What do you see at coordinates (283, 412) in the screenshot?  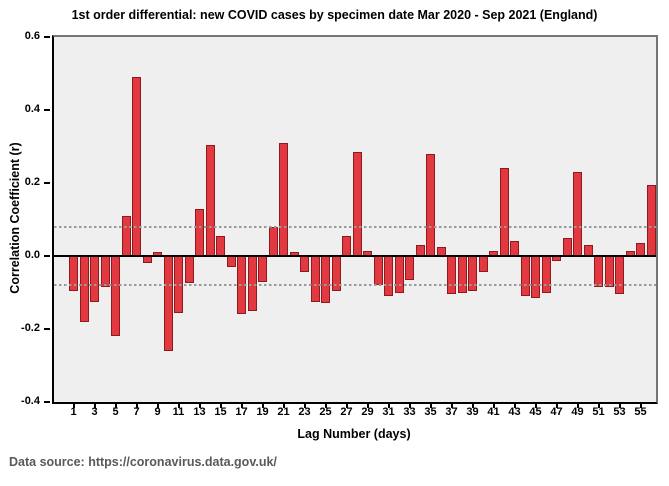 I see `x-tick-label-21: 21` at bounding box center [283, 412].